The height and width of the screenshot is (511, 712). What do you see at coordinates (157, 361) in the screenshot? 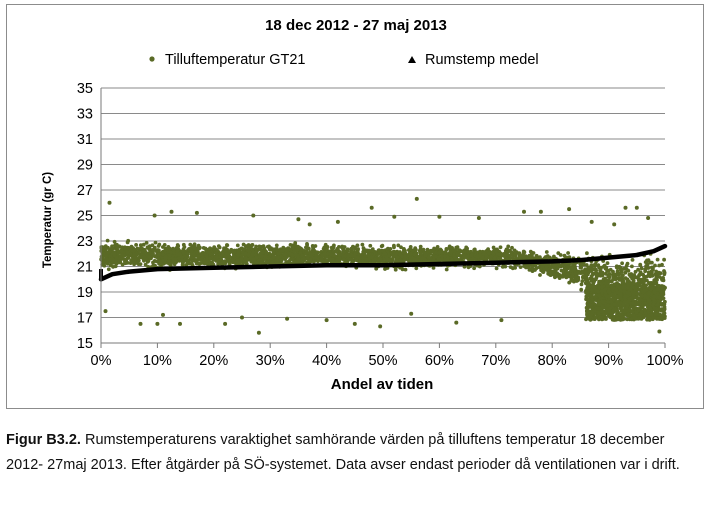
I see `x-tick-label: 10%` at bounding box center [157, 361].